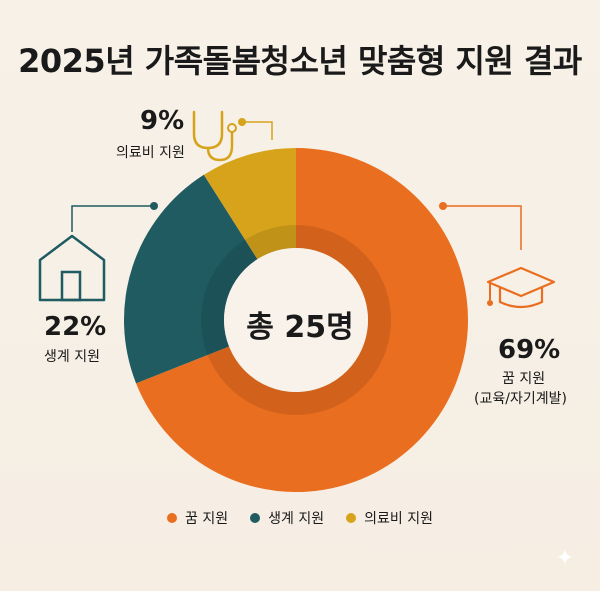  I want to click on dream-percent-label: 69%, so click(529, 350).